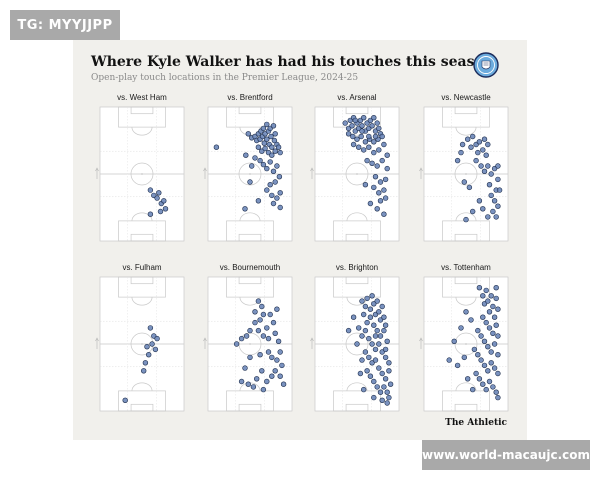 The width and height of the screenshot is (600, 480). What do you see at coordinates (357, 267) in the screenshot?
I see `panel-label: vs. Brighton` at bounding box center [357, 267].